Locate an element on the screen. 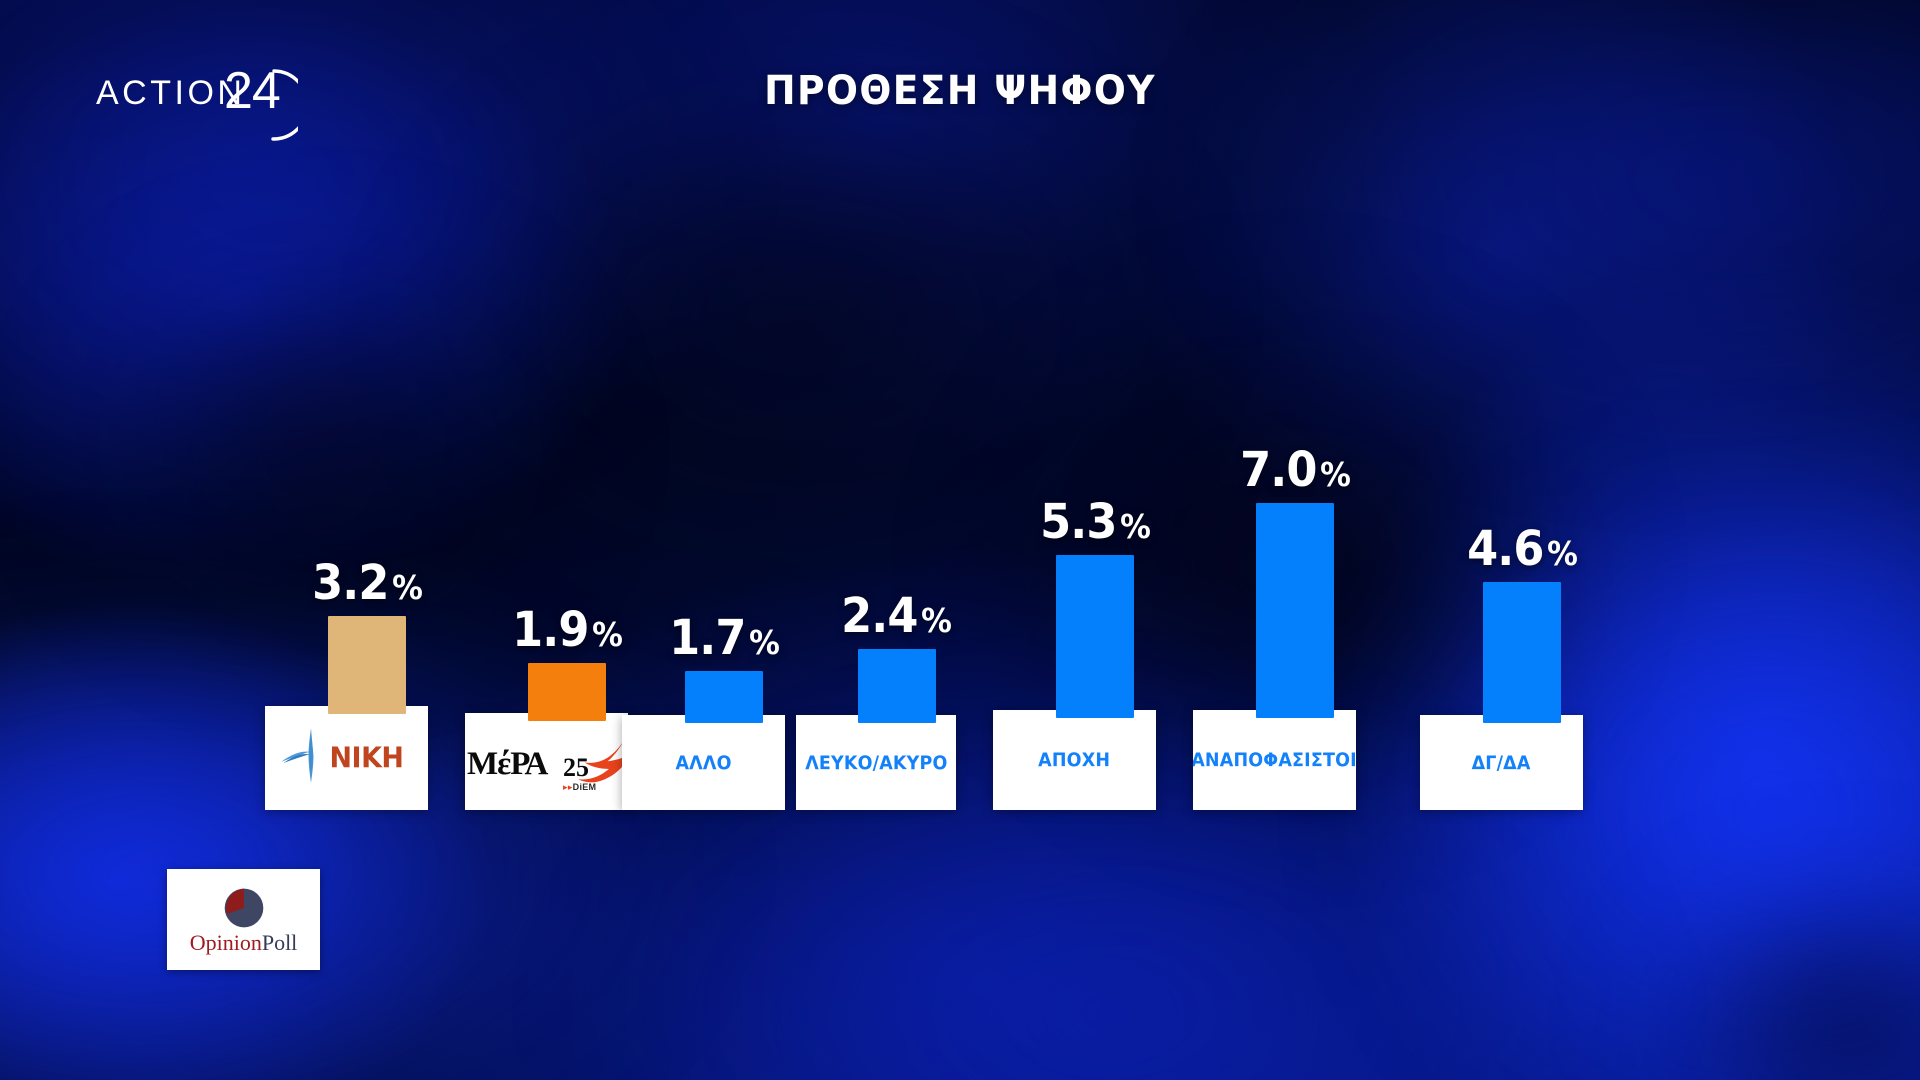 This screenshot has width=1920, height=1080. bar-value-number: 3.2 is located at coordinates (350, 583).